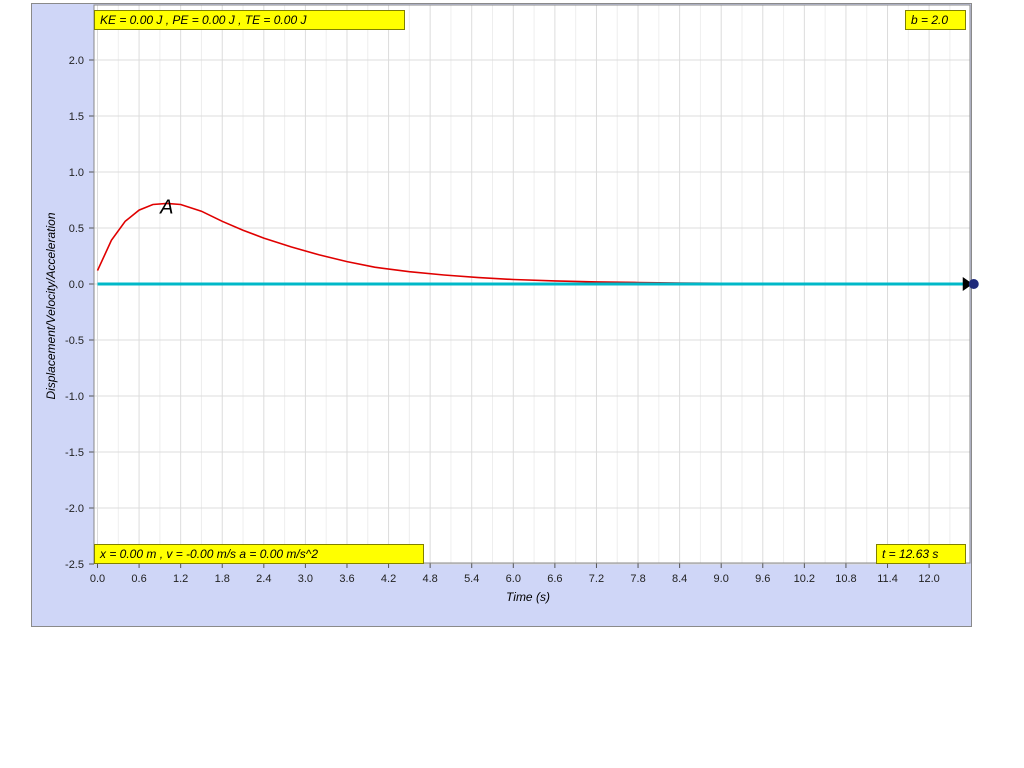 This screenshot has height=768, width=1024. What do you see at coordinates (973, 284) in the screenshot?
I see `time-marker-dot` at bounding box center [973, 284].